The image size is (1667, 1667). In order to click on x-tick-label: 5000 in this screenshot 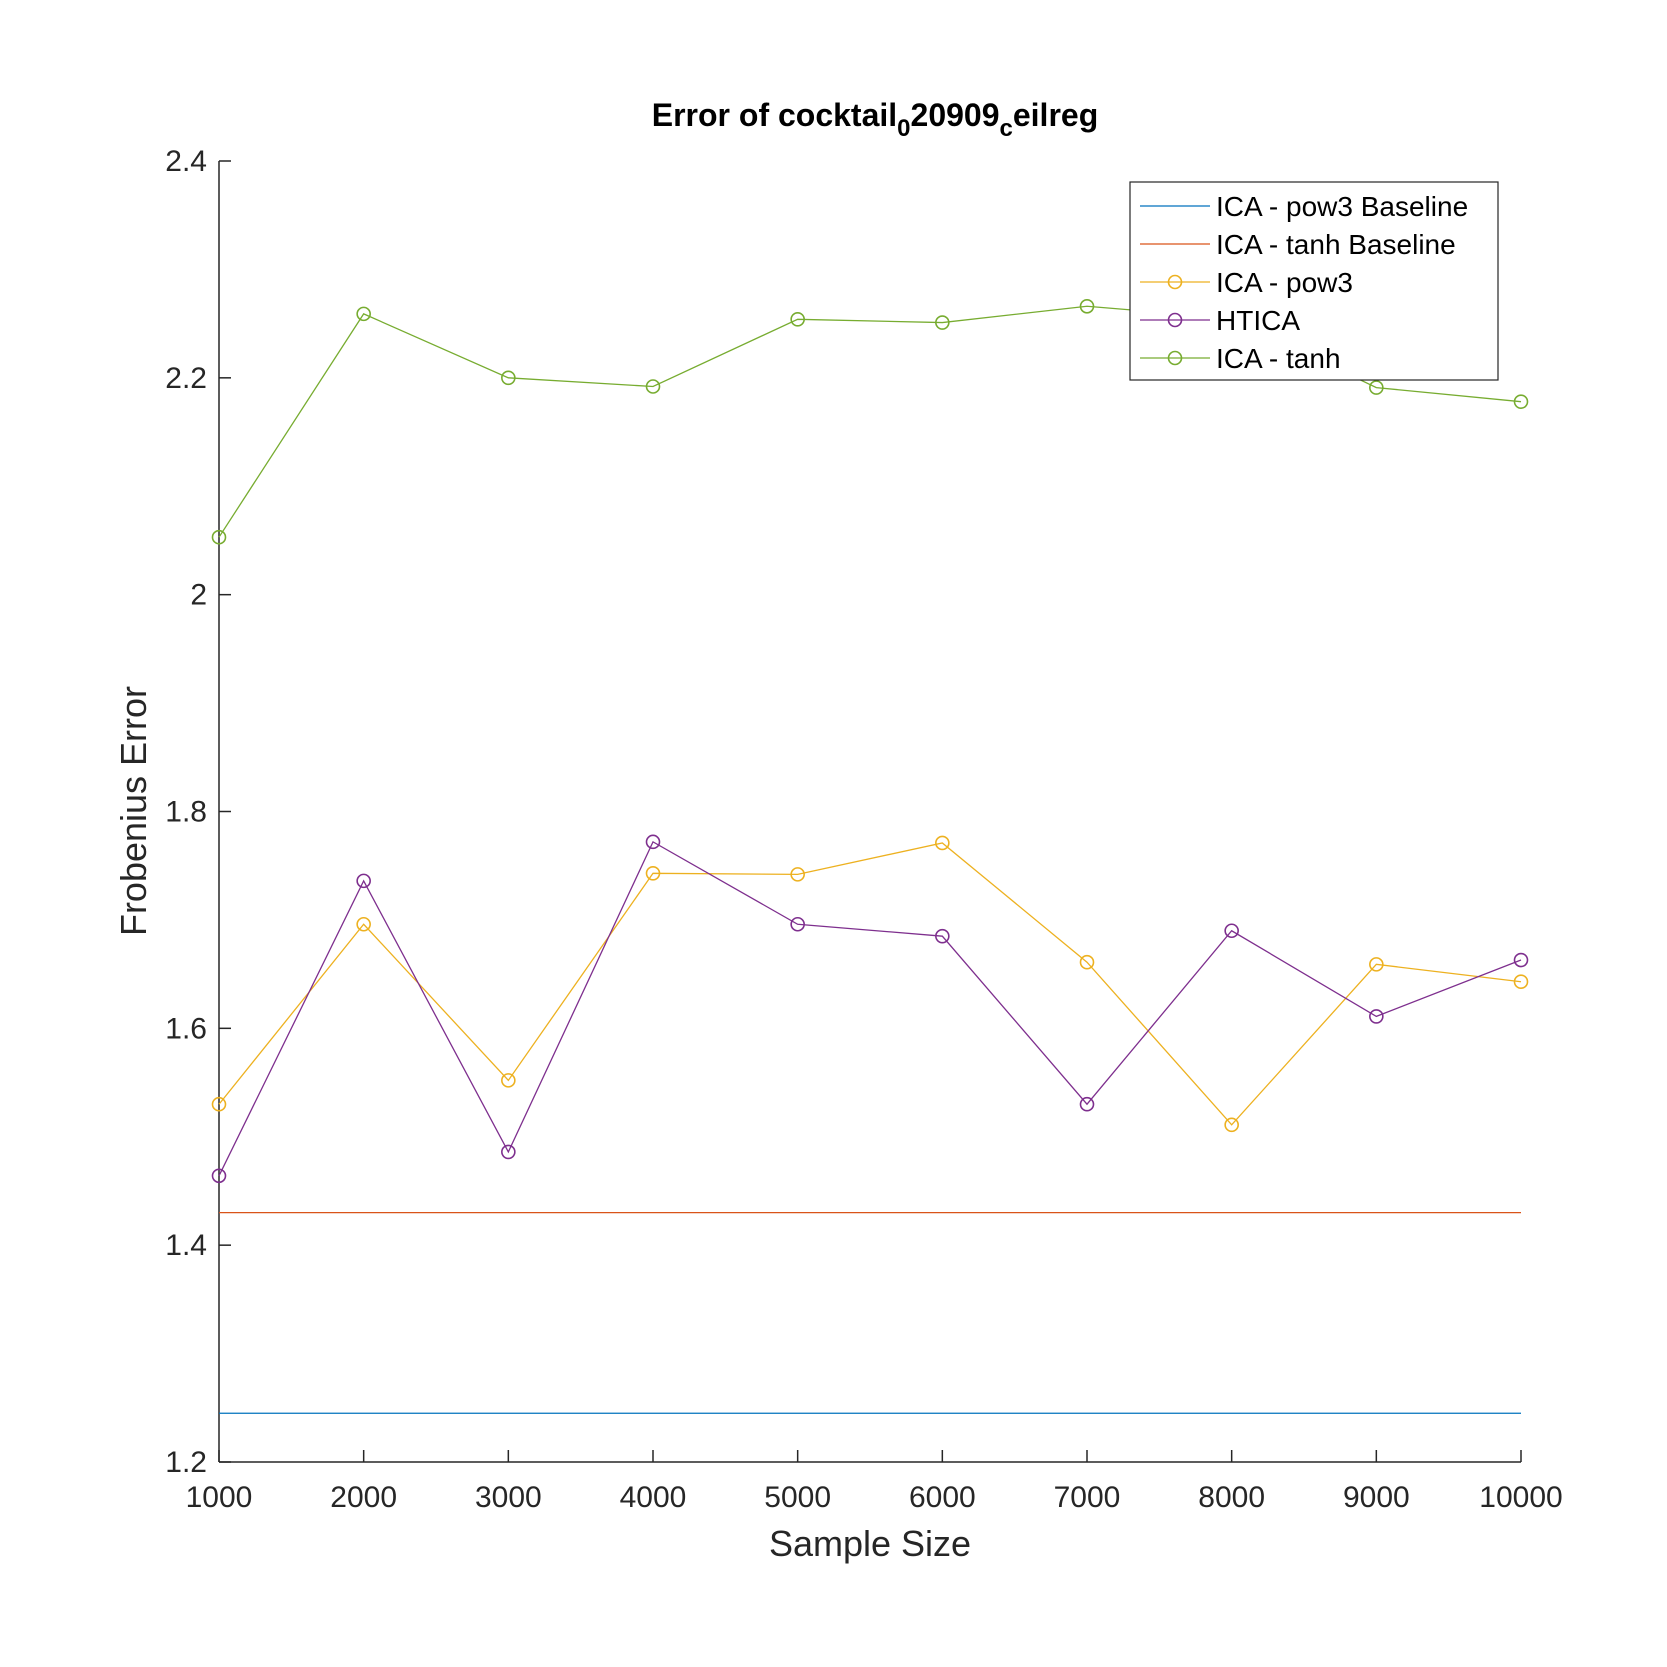, I will do `click(797, 1497)`.